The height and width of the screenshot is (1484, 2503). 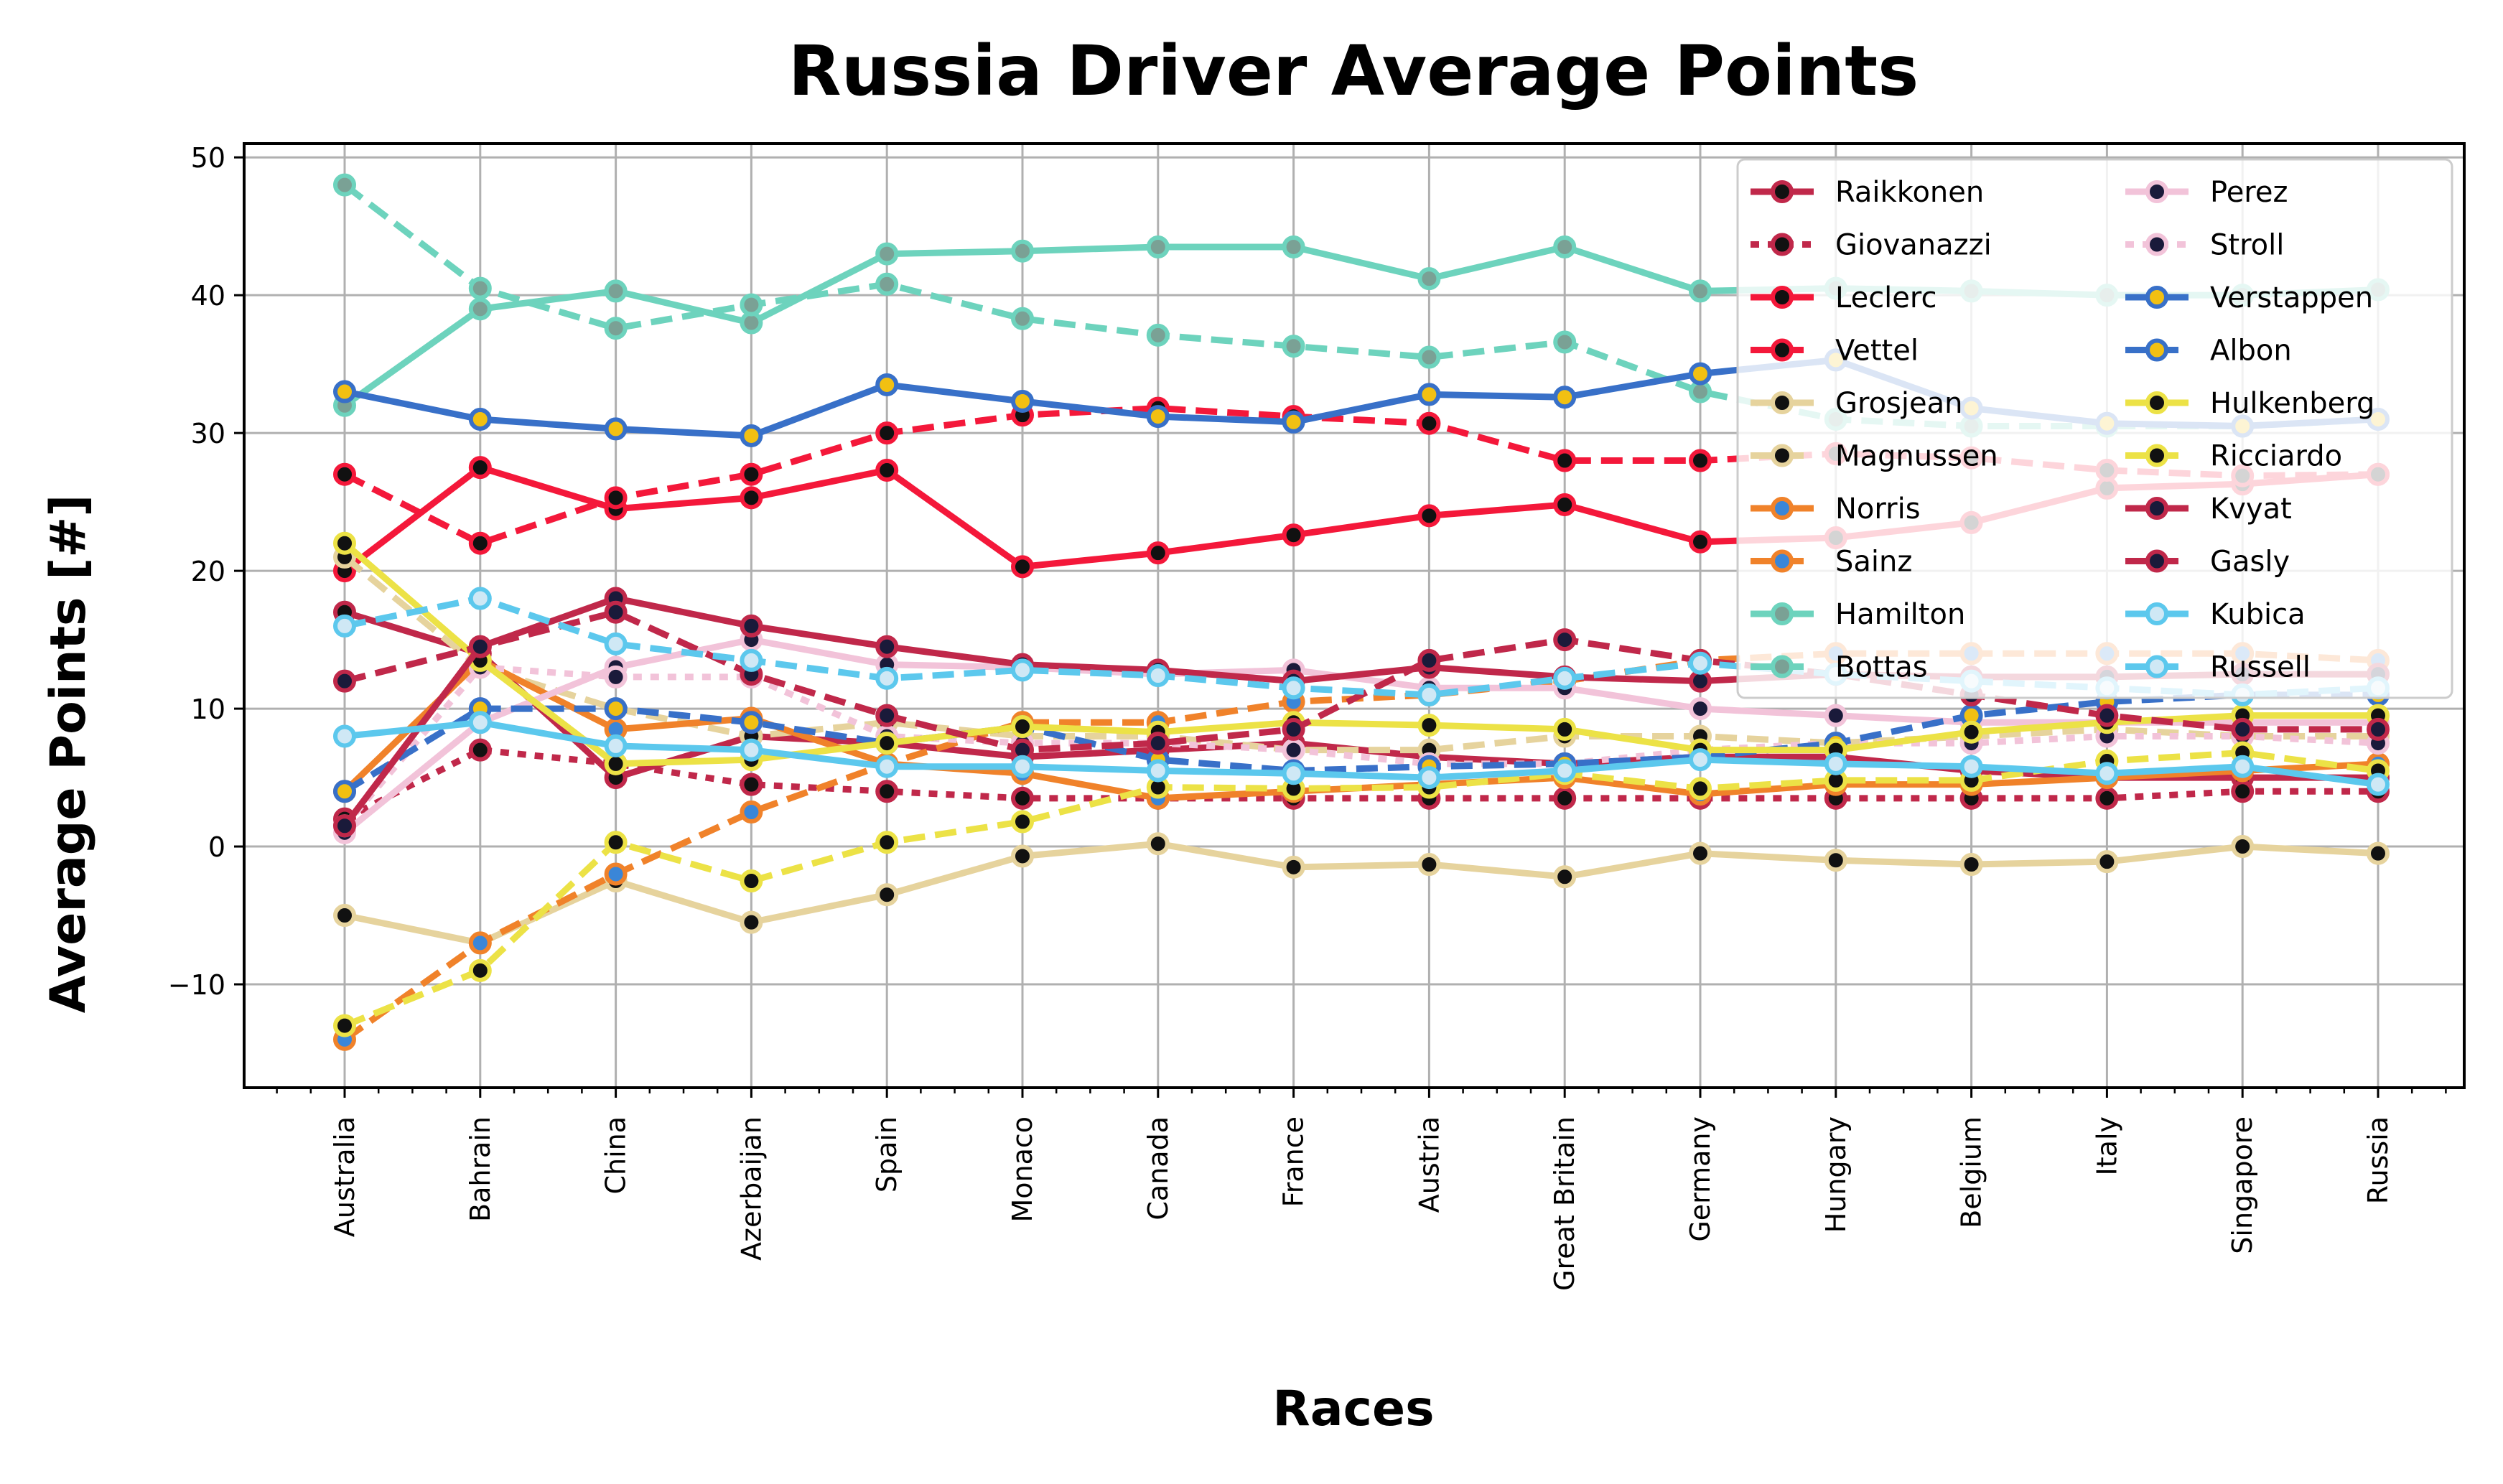 I want to click on legend-label: Bottas, so click(x=1881, y=667).